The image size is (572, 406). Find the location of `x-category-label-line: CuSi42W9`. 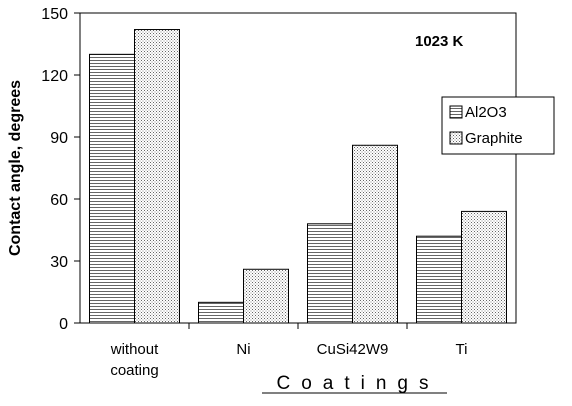

x-category-label-line: CuSi42W9 is located at coordinates (353, 349).